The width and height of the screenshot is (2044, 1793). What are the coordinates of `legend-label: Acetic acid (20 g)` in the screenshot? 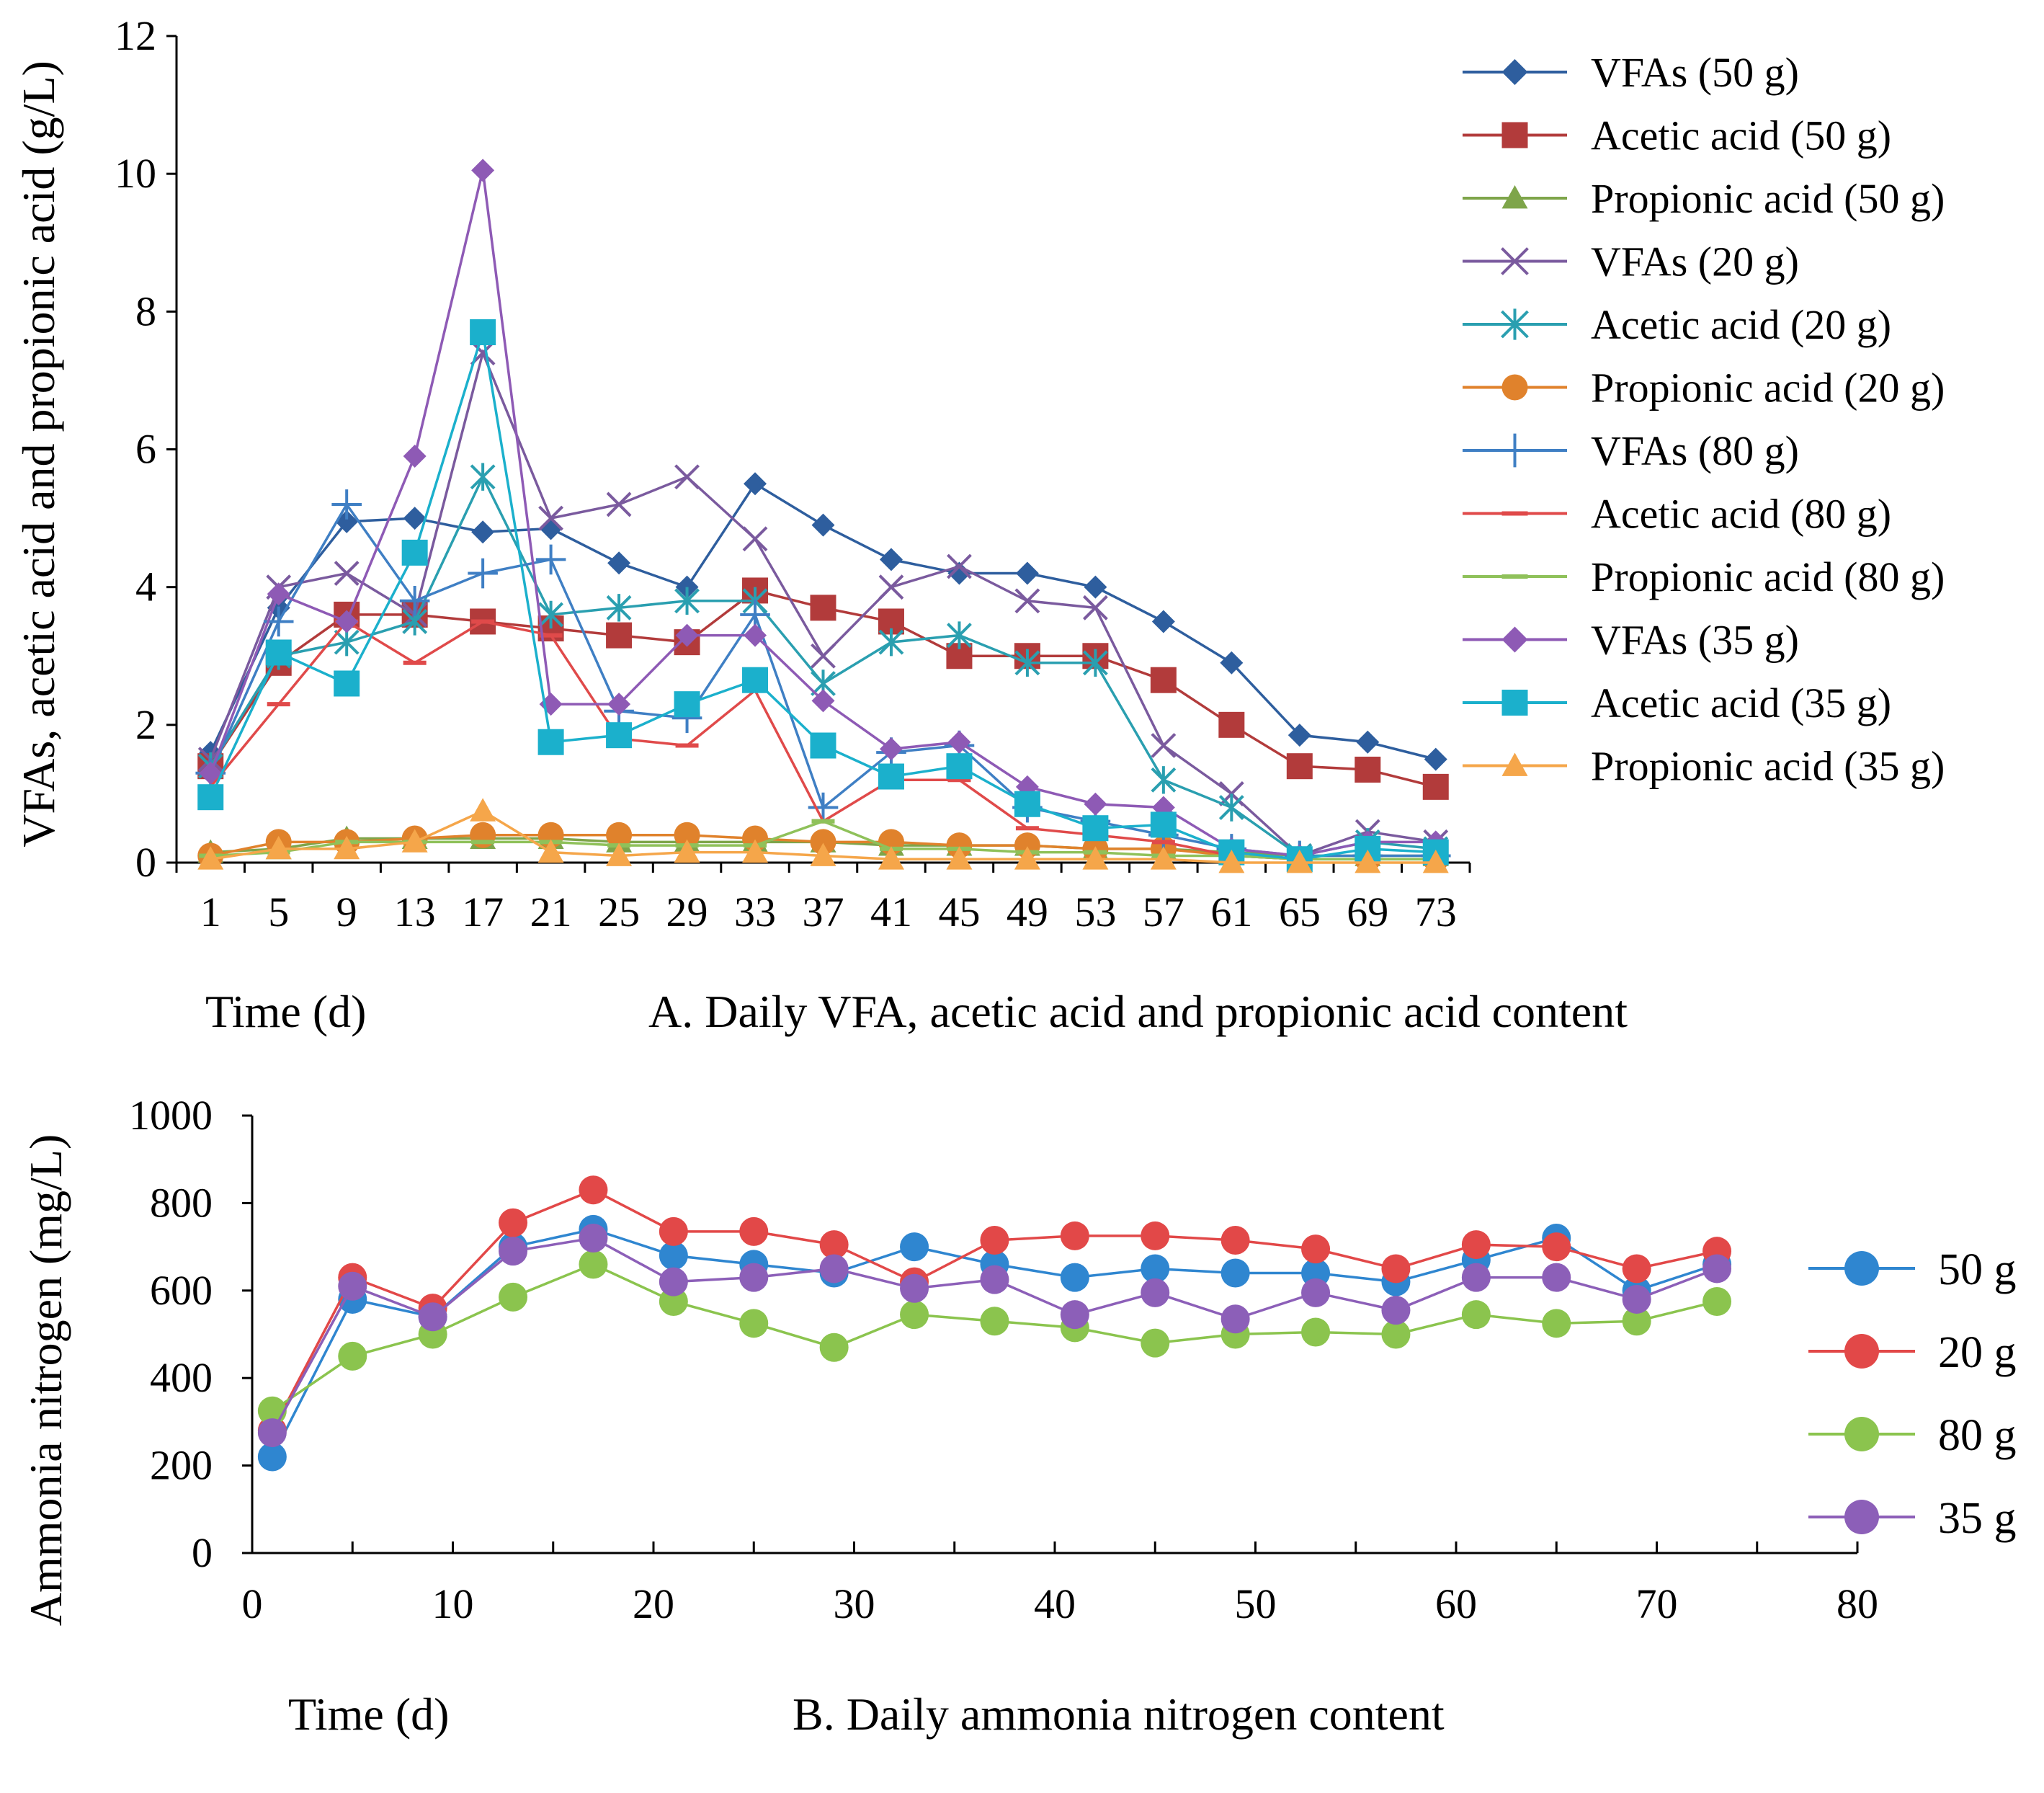 It's located at (1741, 324).